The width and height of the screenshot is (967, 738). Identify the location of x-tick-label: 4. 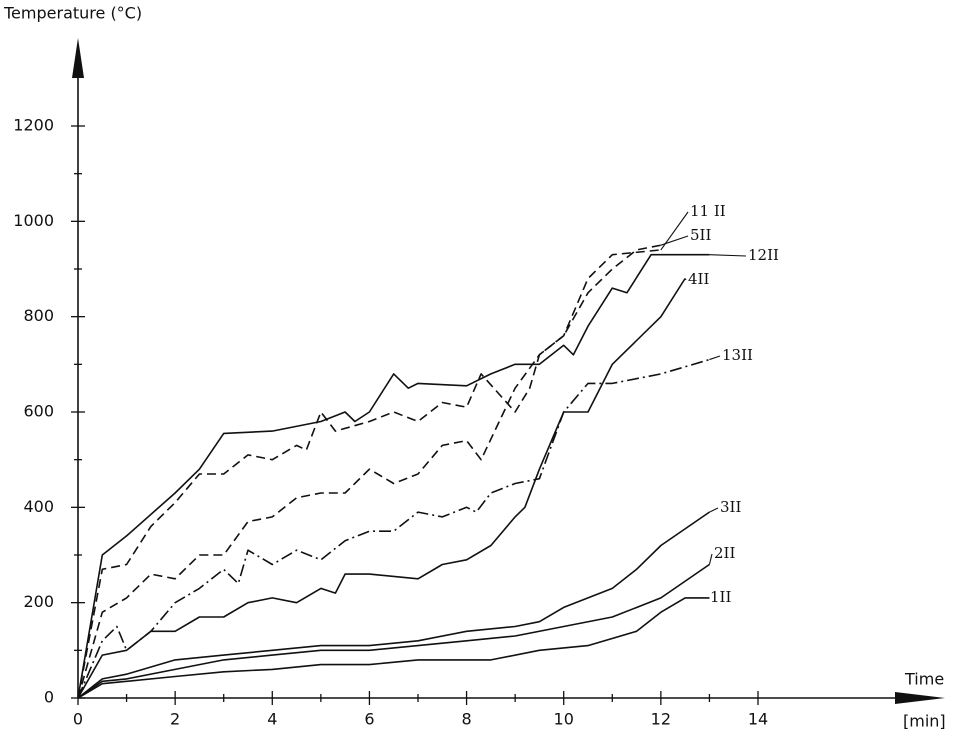
(272, 719).